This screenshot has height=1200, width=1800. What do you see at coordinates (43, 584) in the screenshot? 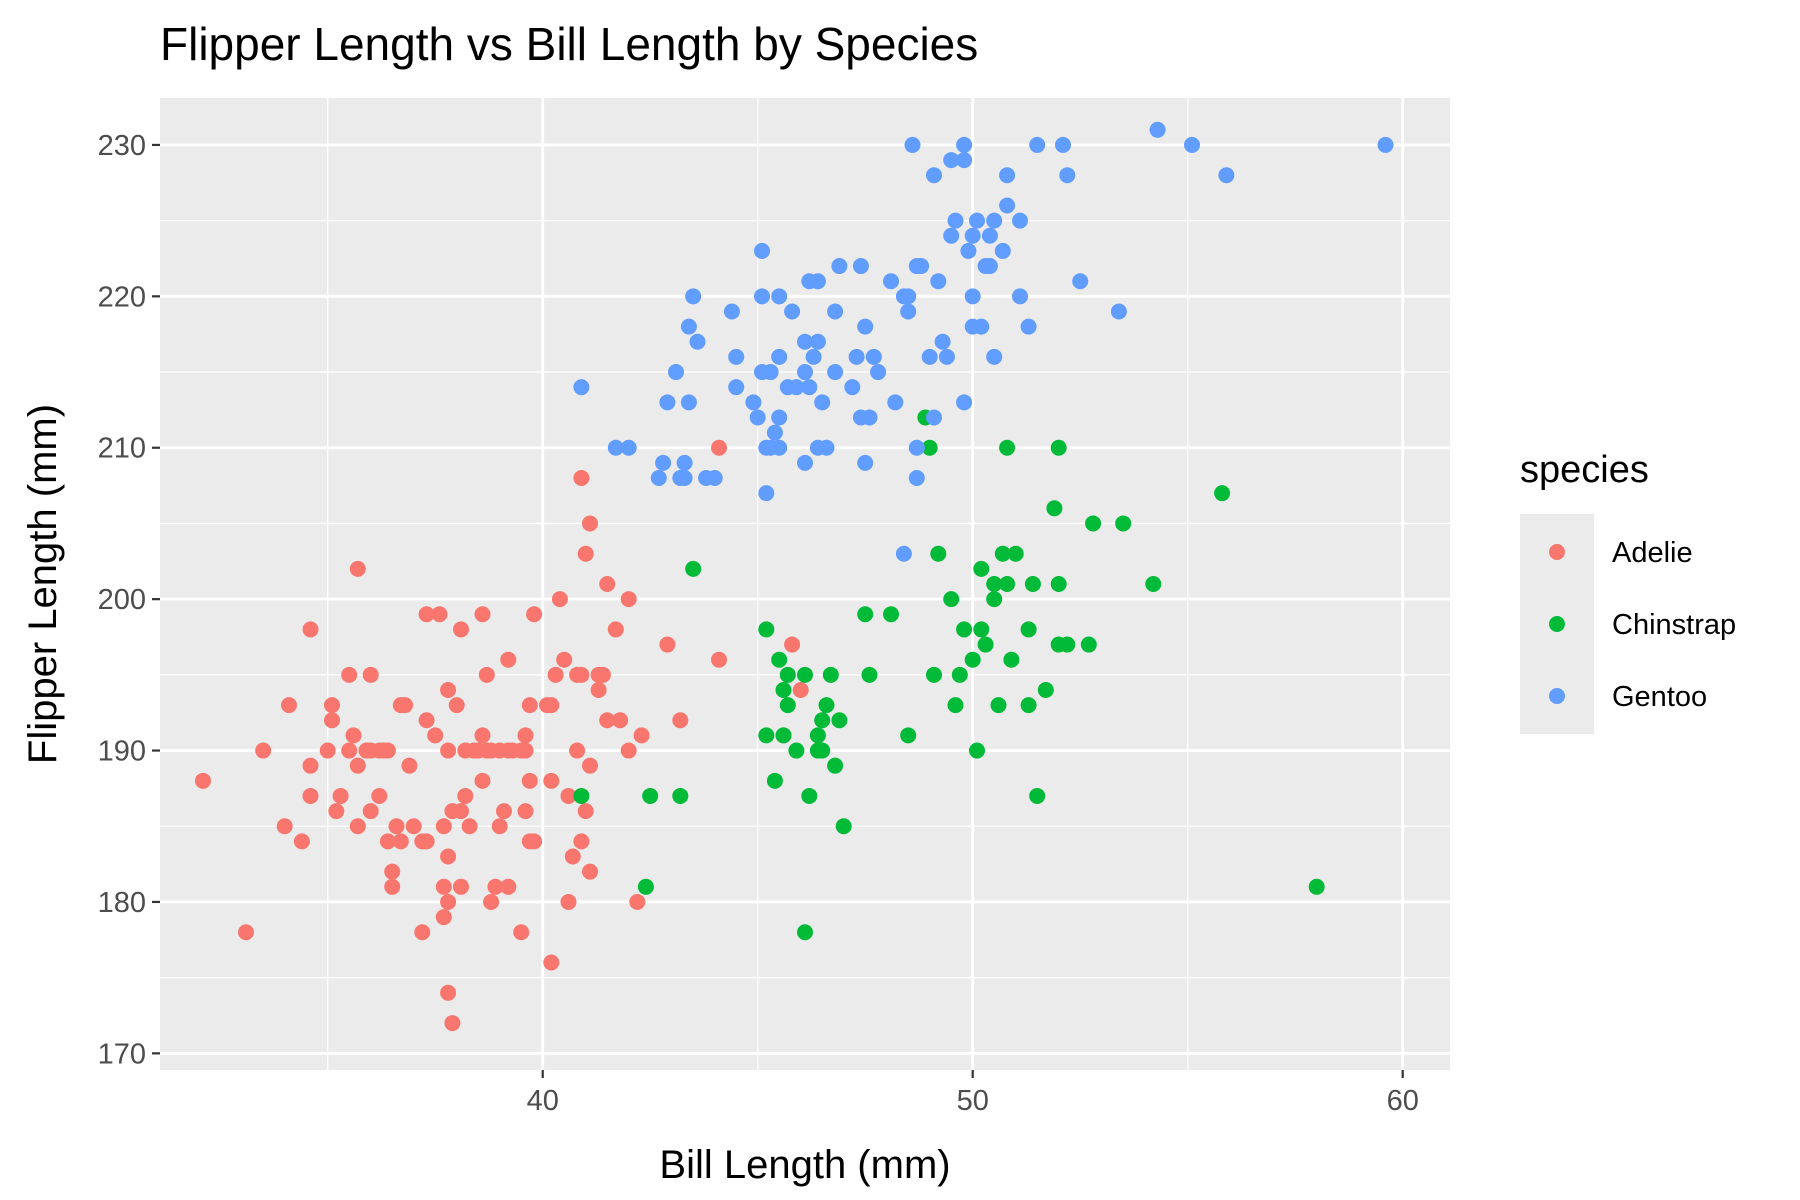
I see `y-axis-title: Flipper Length (mm)` at bounding box center [43, 584].